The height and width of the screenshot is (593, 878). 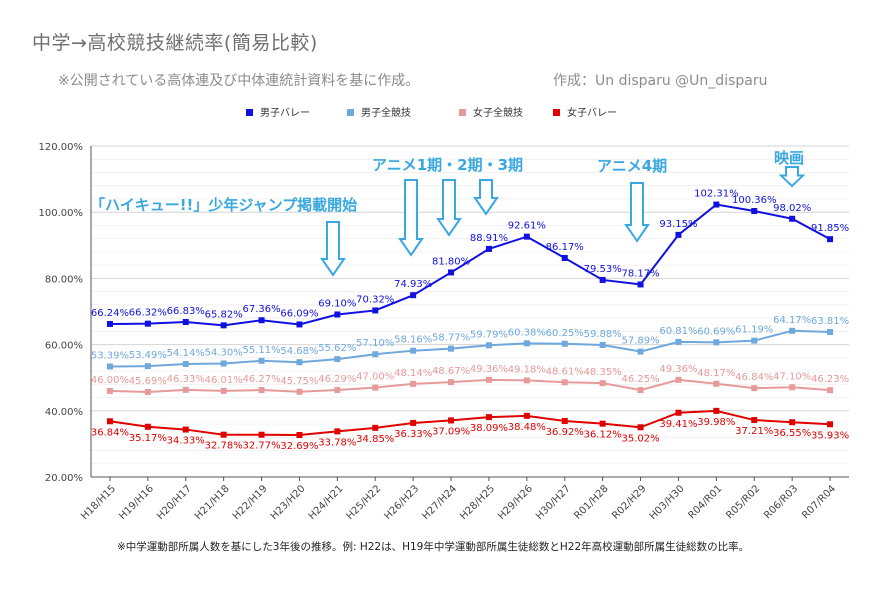 I want to click on data-label: 60.69%, so click(x=716, y=331).